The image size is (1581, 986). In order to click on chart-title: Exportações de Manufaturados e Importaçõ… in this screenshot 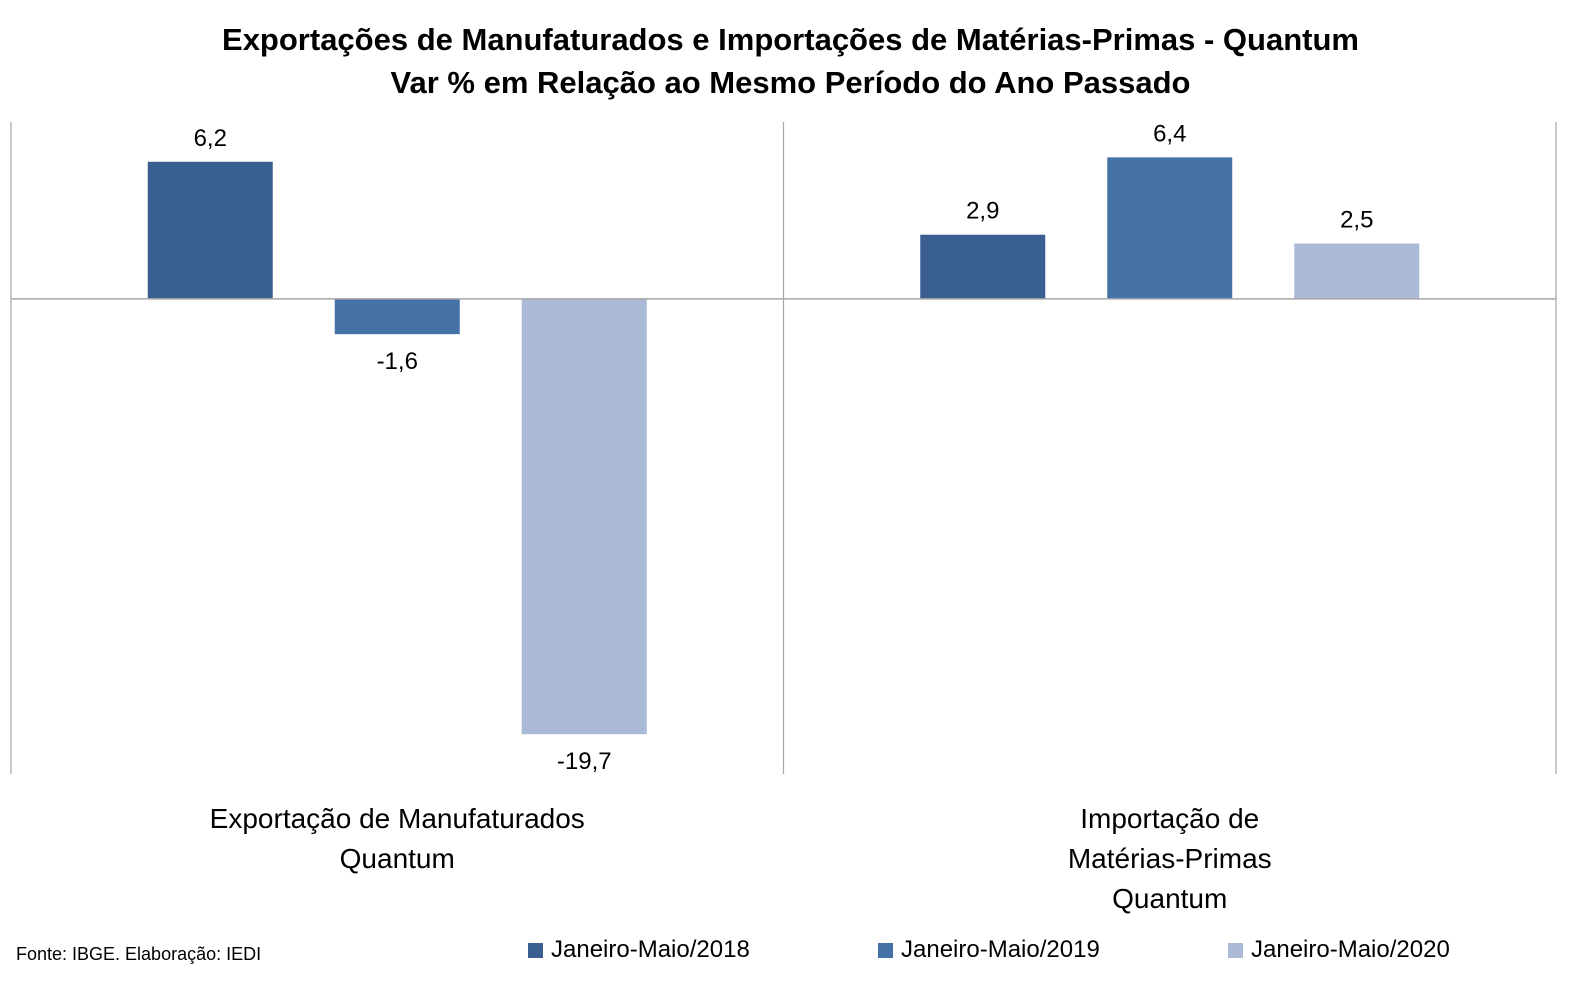, I will do `click(790, 39)`.